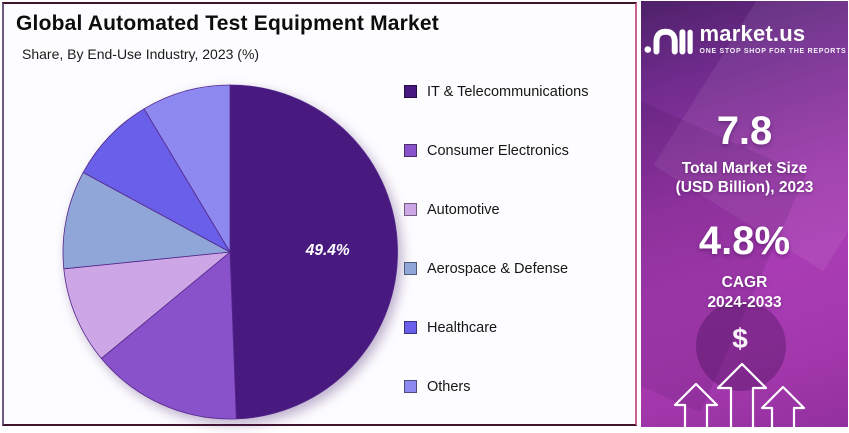  Describe the element at coordinates (744, 303) in the screenshot. I see `cagr-label-line2: 2024-2033` at that location.